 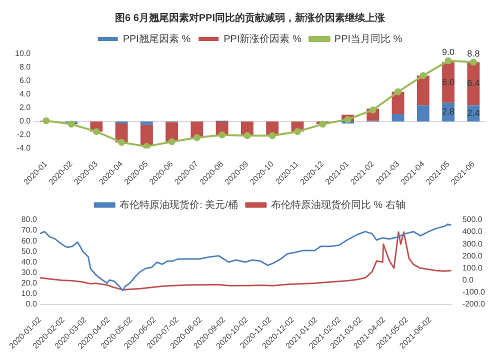 I want to click on y-tick-label: 30.0, so click(x=29, y=272).